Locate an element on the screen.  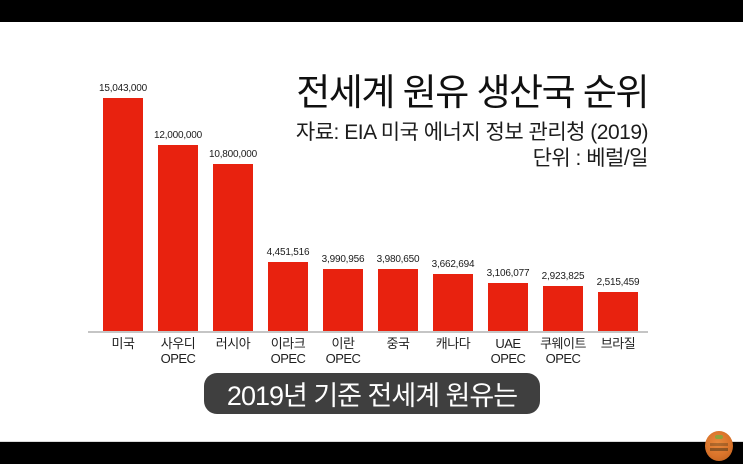
bar-value-label: 4,451,516 is located at coordinates (288, 252).